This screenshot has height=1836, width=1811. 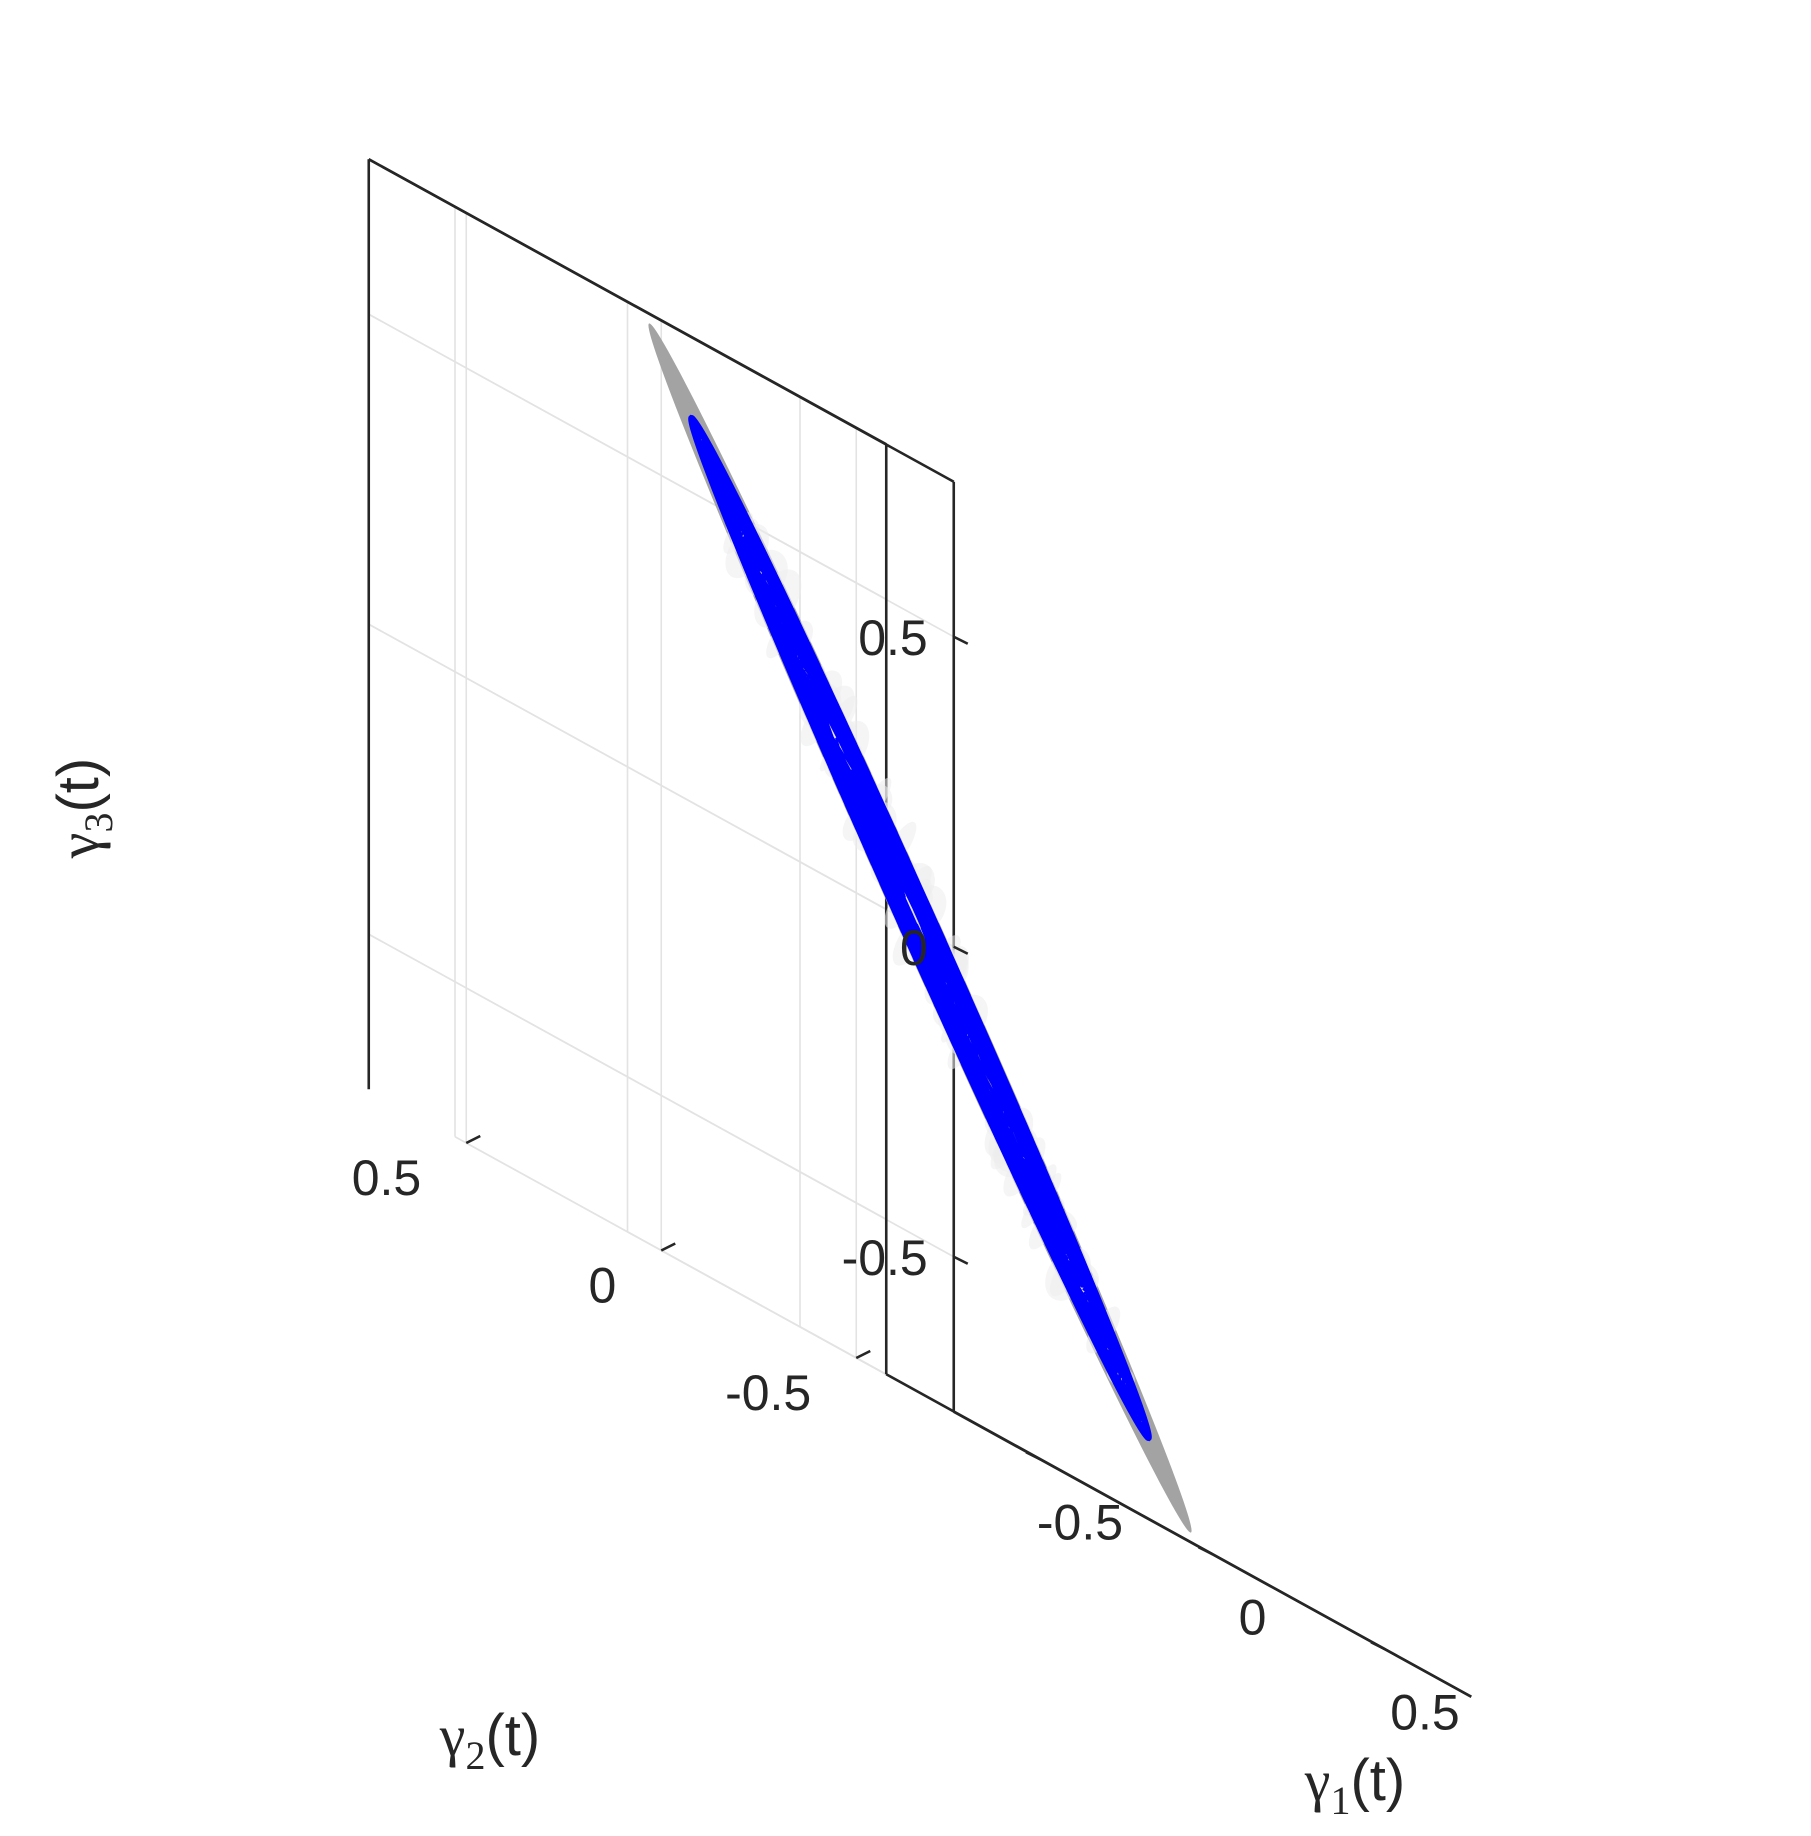 What do you see at coordinates (885, 1258) in the screenshot?
I see `z-tick-label: -0.5` at bounding box center [885, 1258].